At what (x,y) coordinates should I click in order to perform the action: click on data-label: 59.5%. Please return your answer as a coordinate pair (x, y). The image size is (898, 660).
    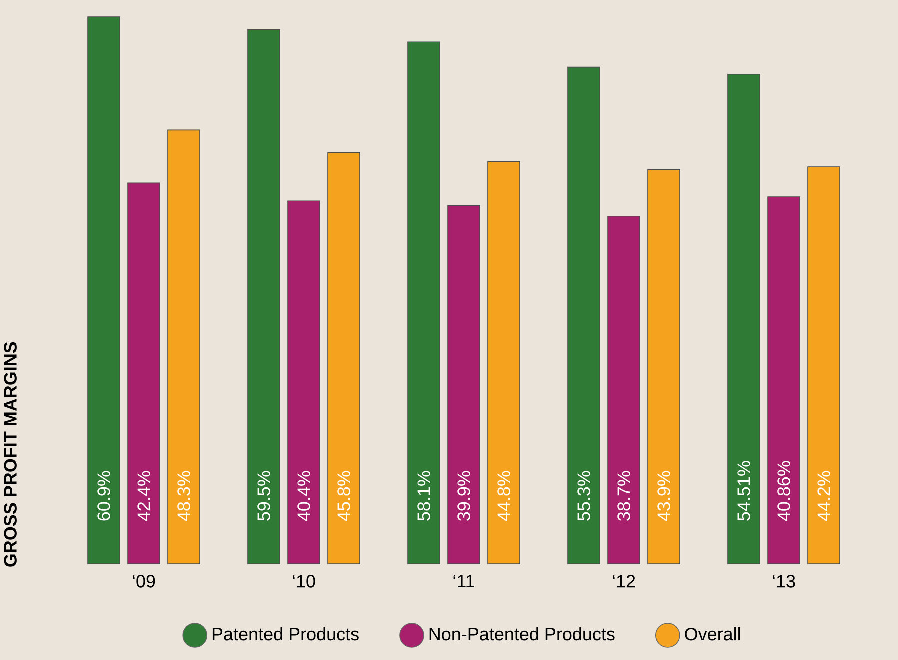
    Looking at the image, I should click on (264, 496).